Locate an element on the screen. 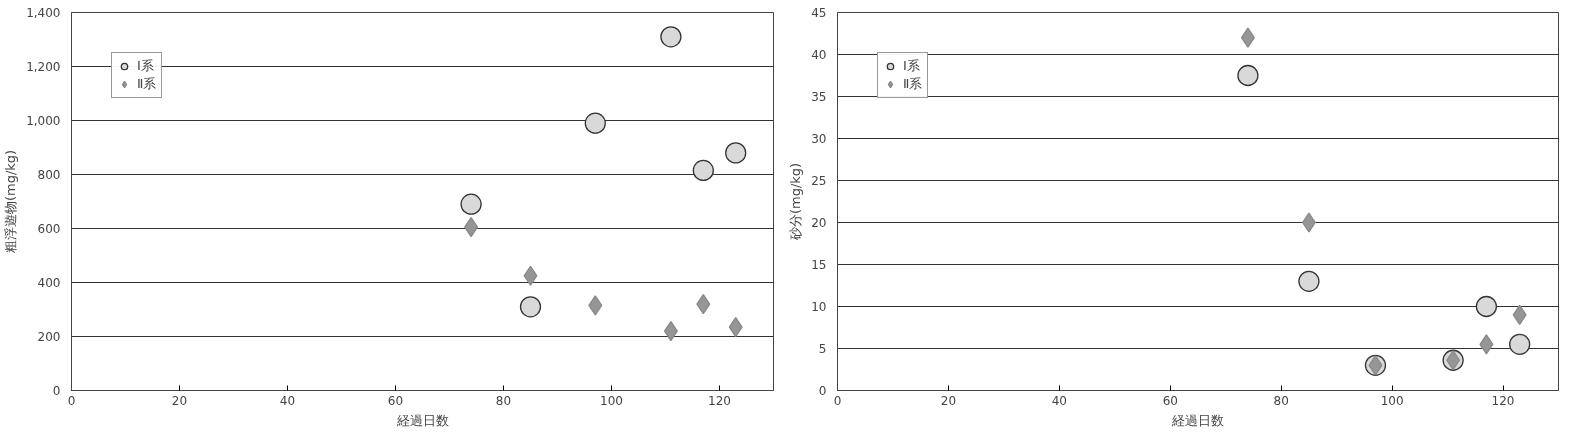 The width and height of the screenshot is (1577, 436). y-tick-label: 1,000 is located at coordinates (43, 121).